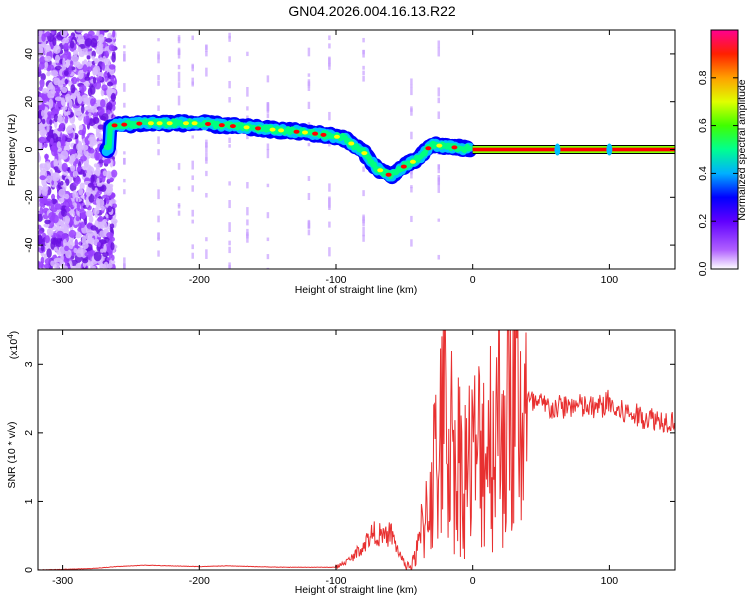 Image resolution: width=750 pixels, height=600 pixels. What do you see at coordinates (717, 173) in the screenshot?
I see `colorbar-ticks: 0.0 0.2 0.4 0.6 0.8` at bounding box center [717, 173].